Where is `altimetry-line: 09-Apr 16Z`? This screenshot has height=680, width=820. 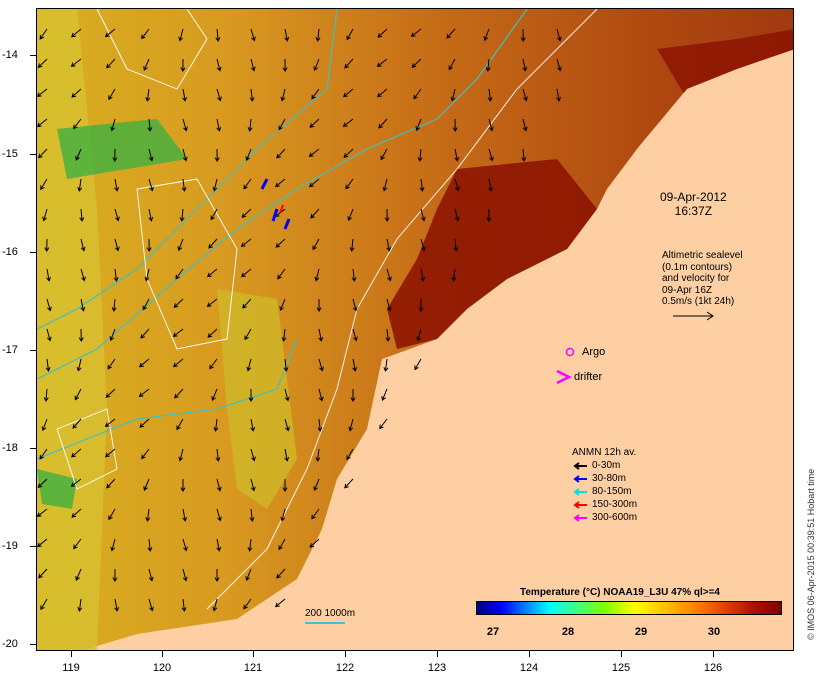
altimetry-line: 09-Apr 16Z is located at coordinates (687, 290).